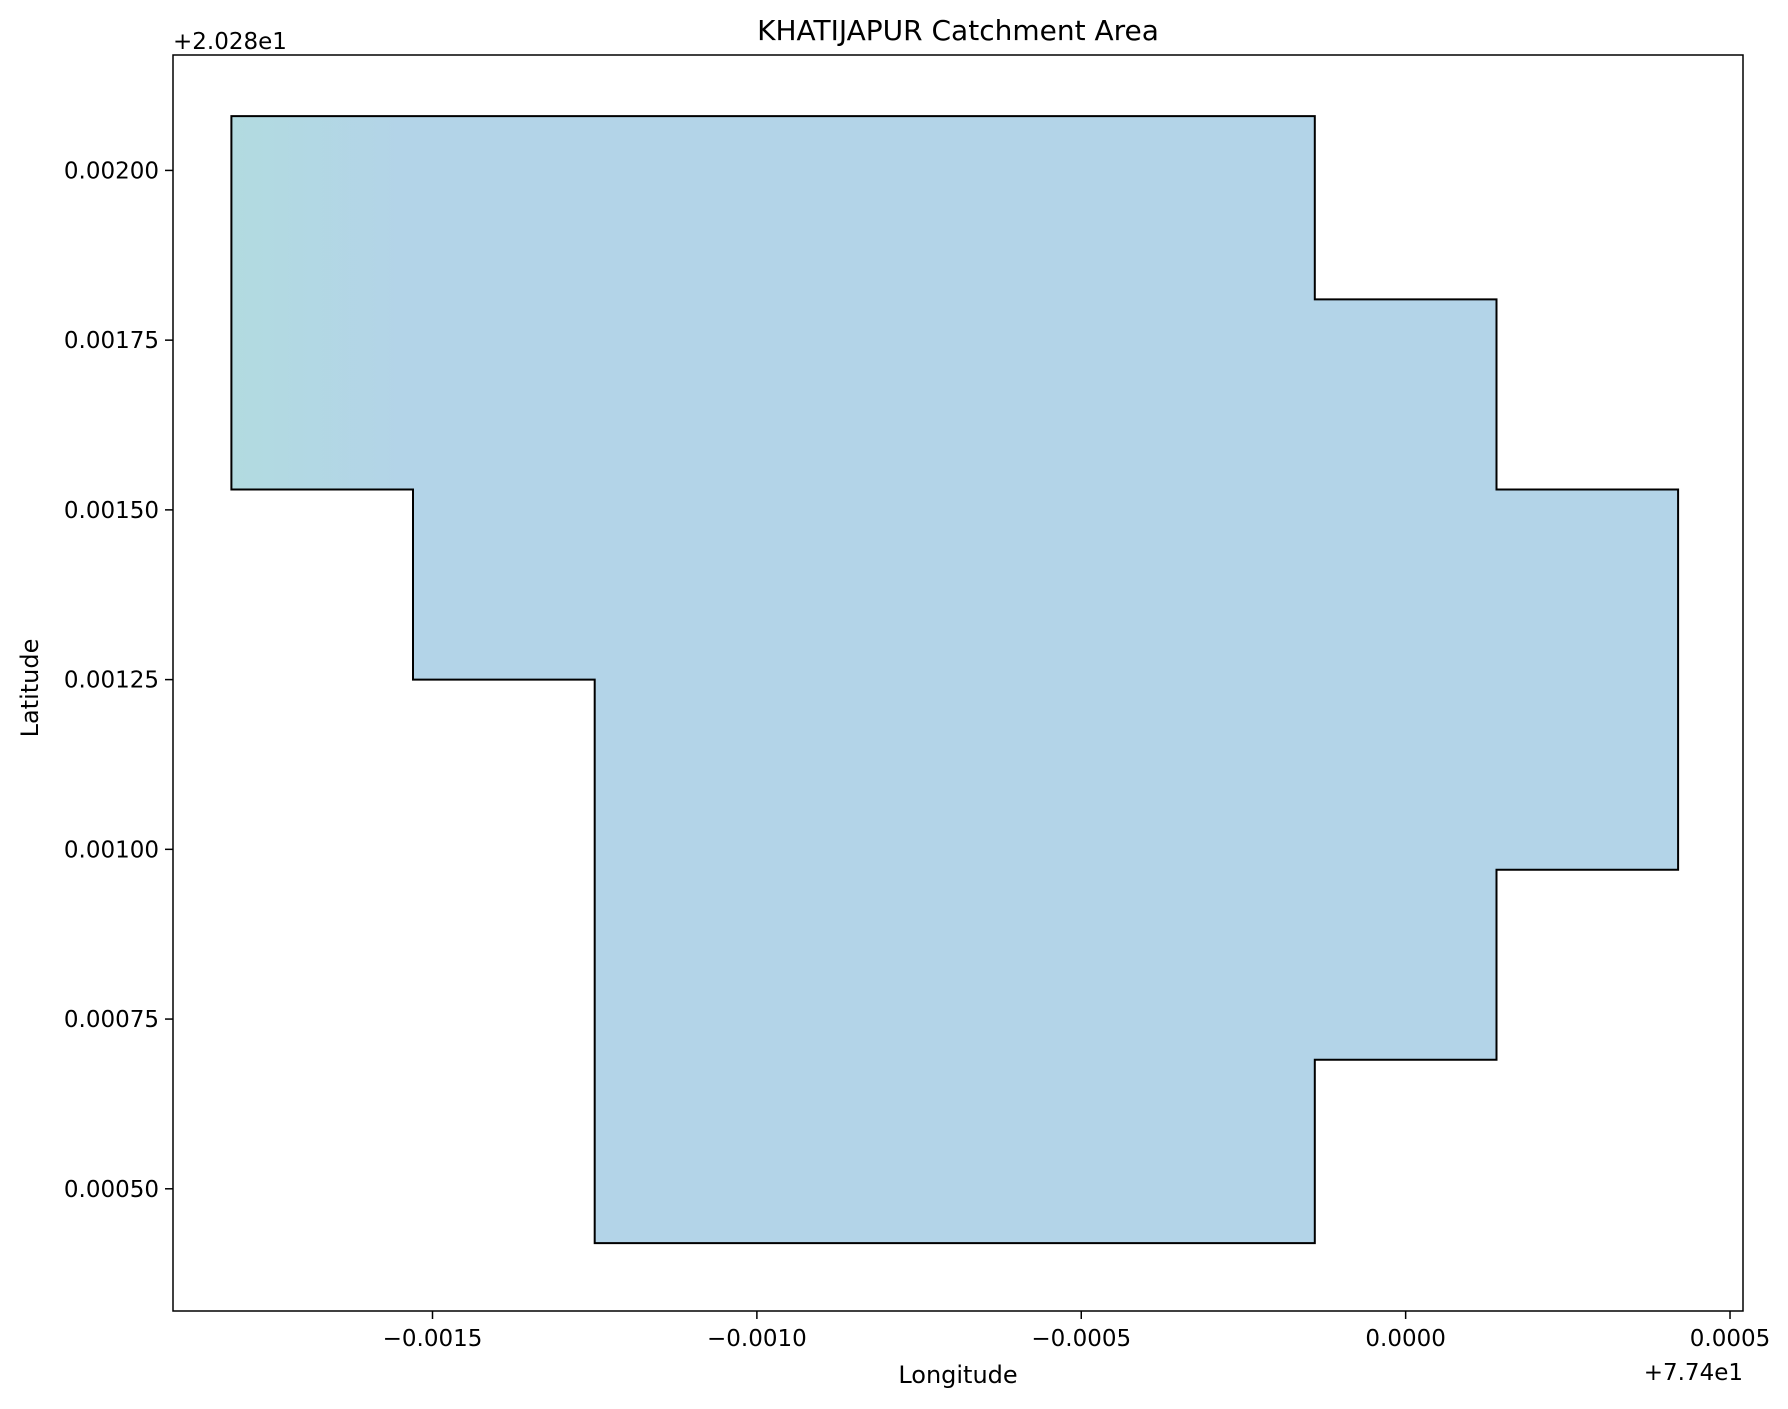  Describe the element at coordinates (111, 171) in the screenshot. I see `y-tick-label: 0.00200` at that location.